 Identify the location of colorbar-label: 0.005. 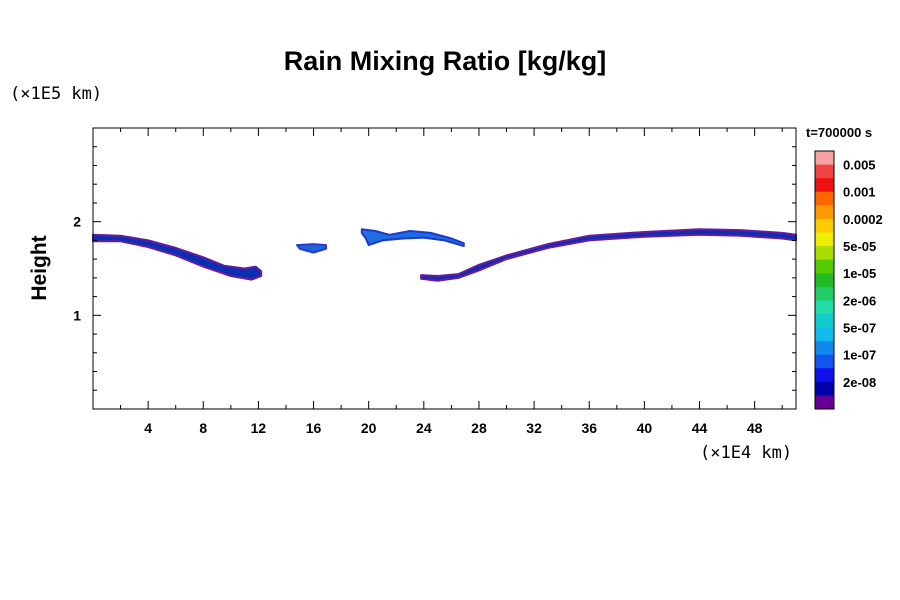
(859, 165).